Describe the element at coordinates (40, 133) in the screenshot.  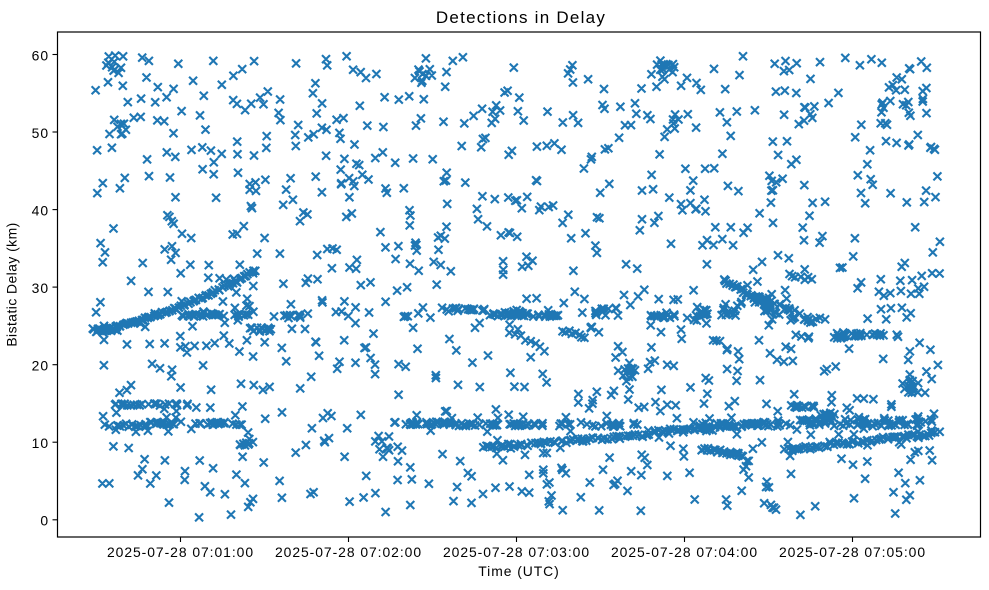
I see `svg-text: 50` at that location.